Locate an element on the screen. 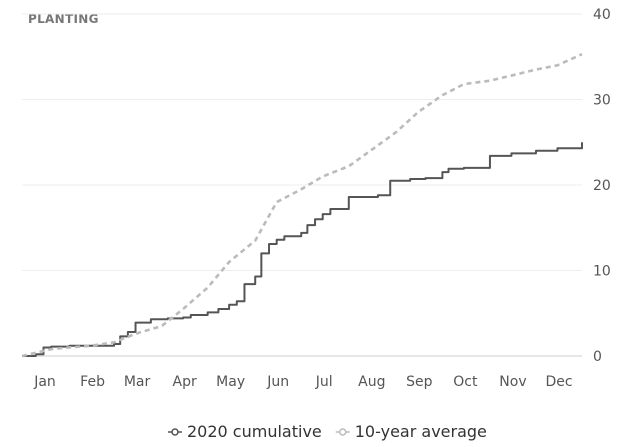 This screenshot has height=447, width=622. y-tick-label: 0 is located at coordinates (597, 357).